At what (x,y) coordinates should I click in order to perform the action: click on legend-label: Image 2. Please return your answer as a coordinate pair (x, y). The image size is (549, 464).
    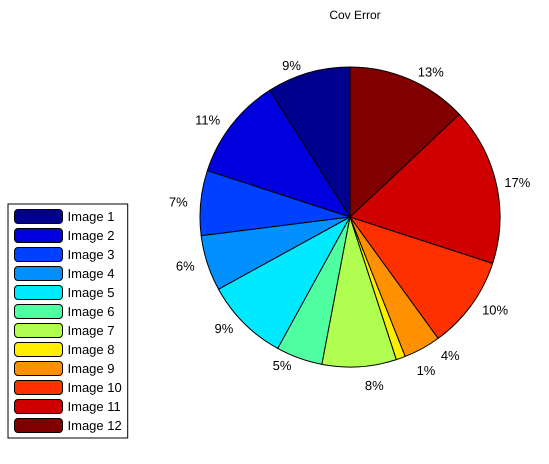
    Looking at the image, I should click on (91, 235).